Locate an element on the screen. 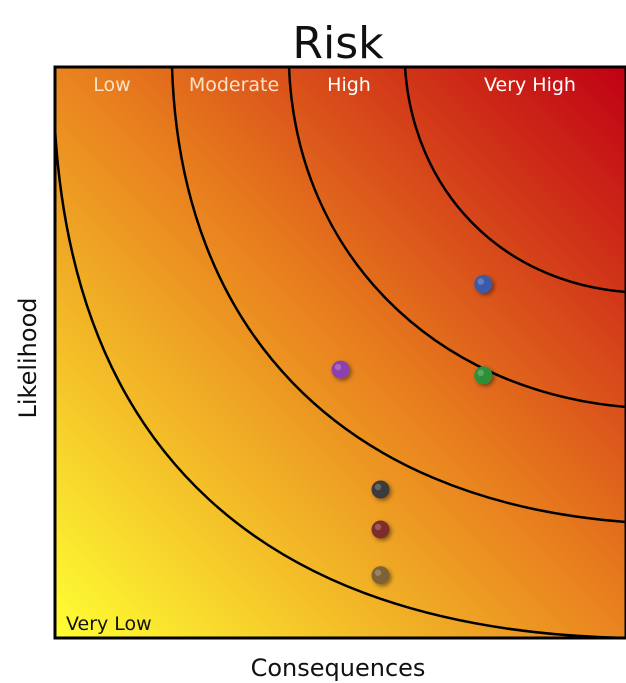 Image resolution: width=626 pixels, height=683 pixels. zone-label-moderate: Moderate is located at coordinates (234, 85).